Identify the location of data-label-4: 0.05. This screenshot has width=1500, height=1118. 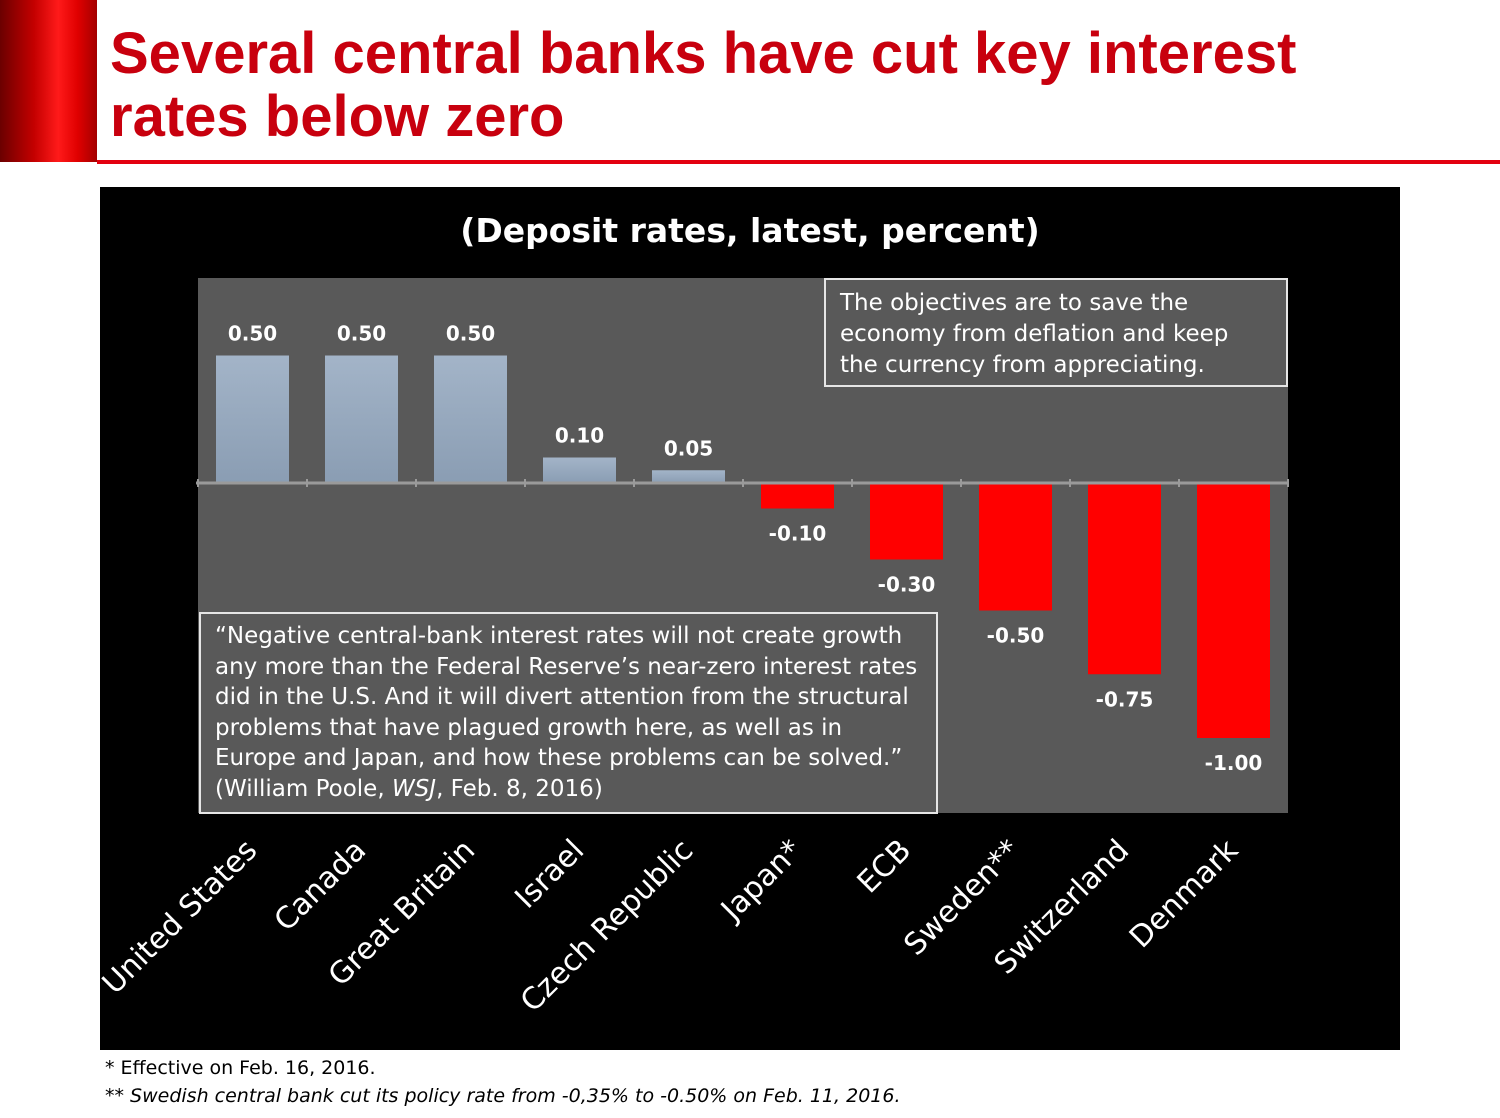
(688, 448).